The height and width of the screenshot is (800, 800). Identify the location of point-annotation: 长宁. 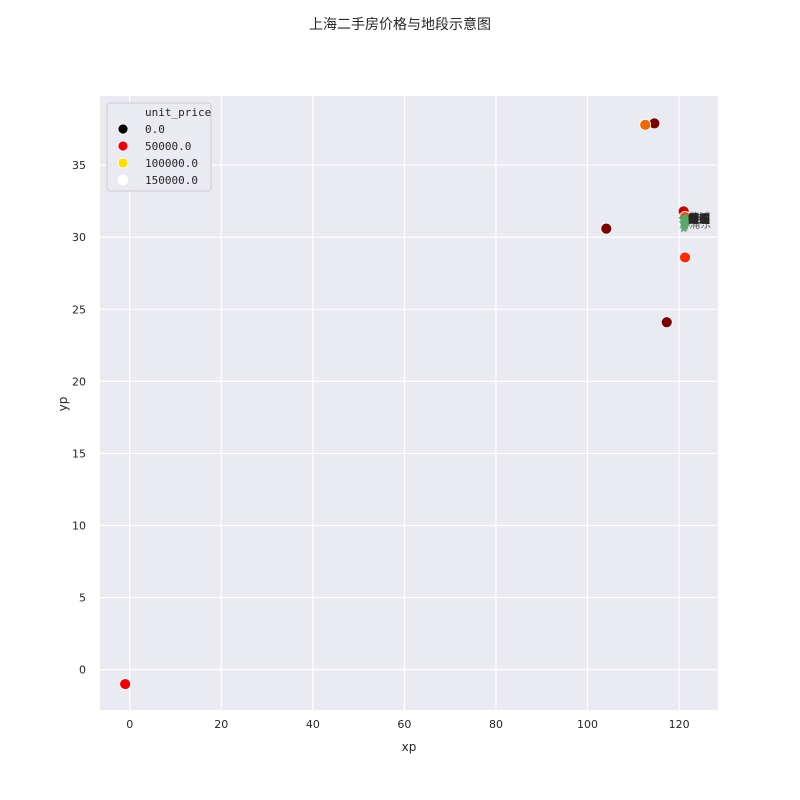
(699, 219).